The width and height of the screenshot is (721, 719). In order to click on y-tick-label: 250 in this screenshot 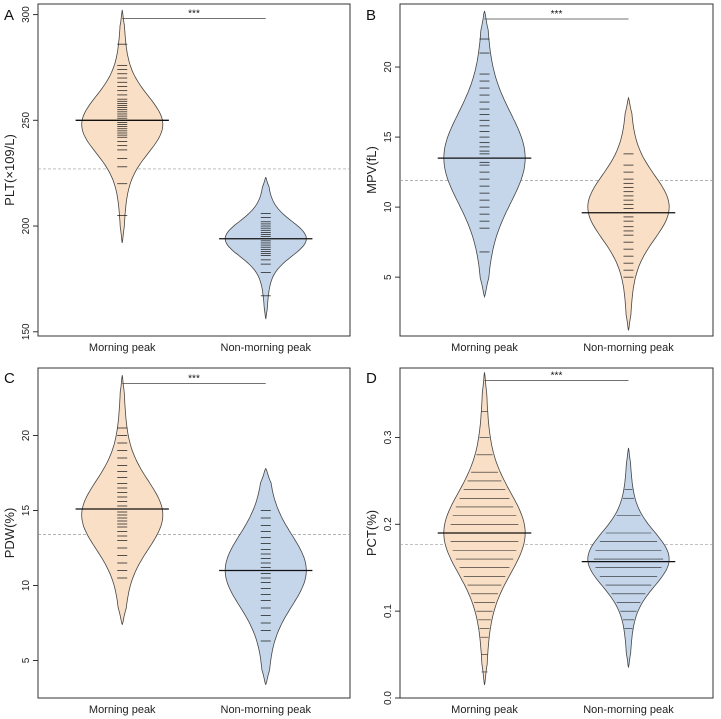, I will do `click(26, 120)`.